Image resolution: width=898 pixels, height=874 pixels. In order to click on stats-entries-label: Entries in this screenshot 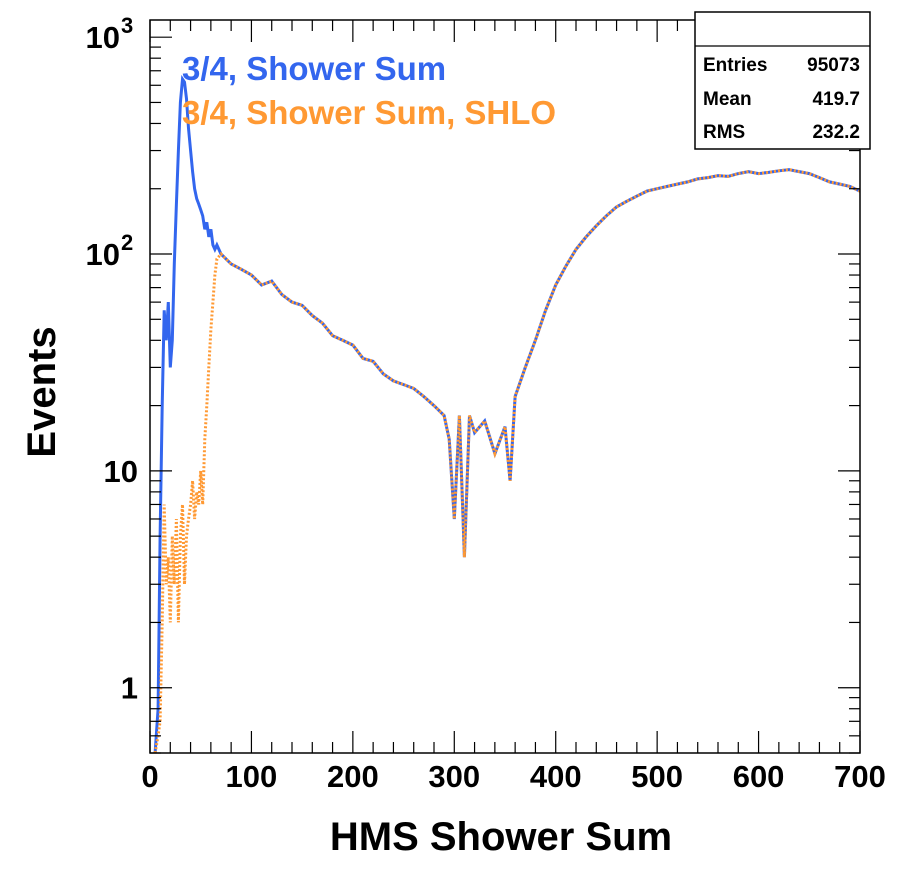, I will do `click(735, 65)`.